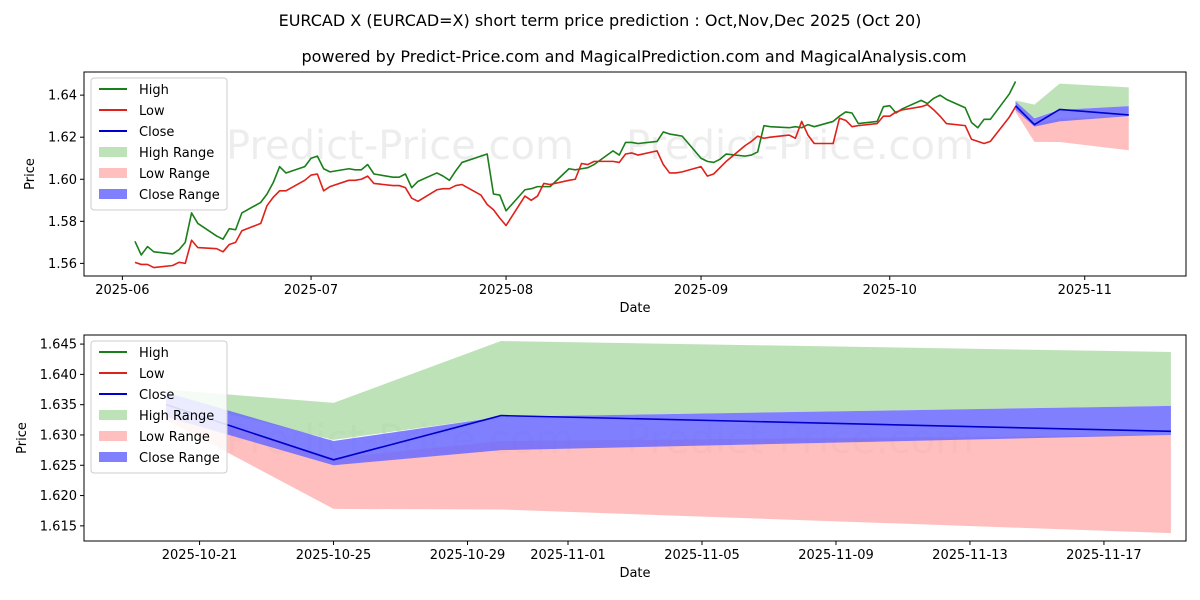 The width and height of the screenshot is (1200, 600). What do you see at coordinates (58, 405) in the screenshot?
I see `y-tick-label: 1.635` at bounding box center [58, 405].